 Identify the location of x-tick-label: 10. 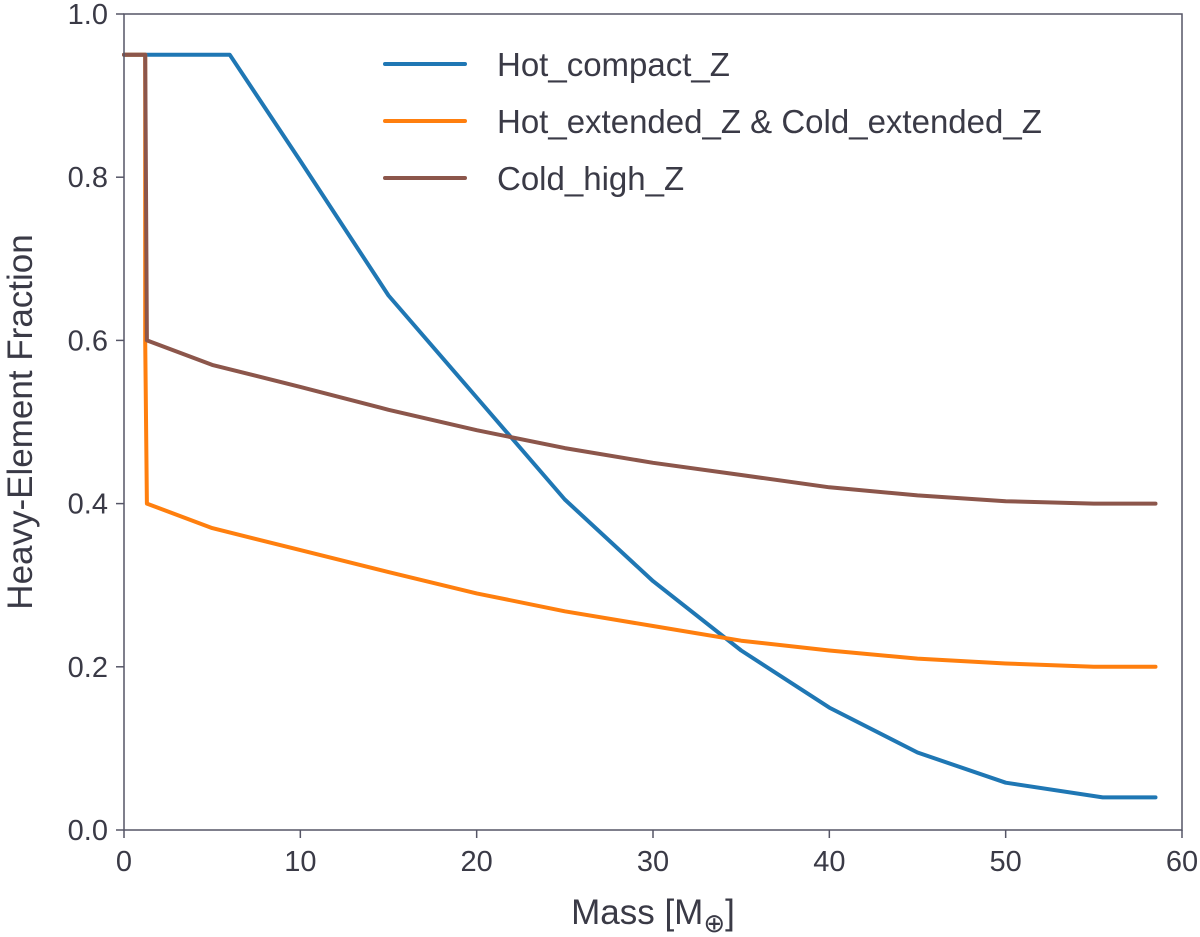
(300, 862).